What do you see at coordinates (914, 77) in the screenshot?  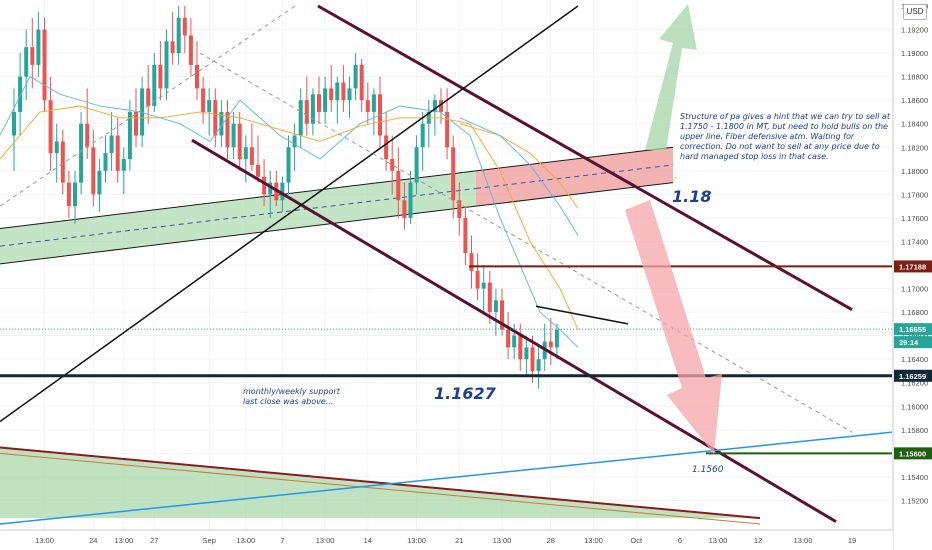 I see `price-tick-label: 1.18800` at bounding box center [914, 77].